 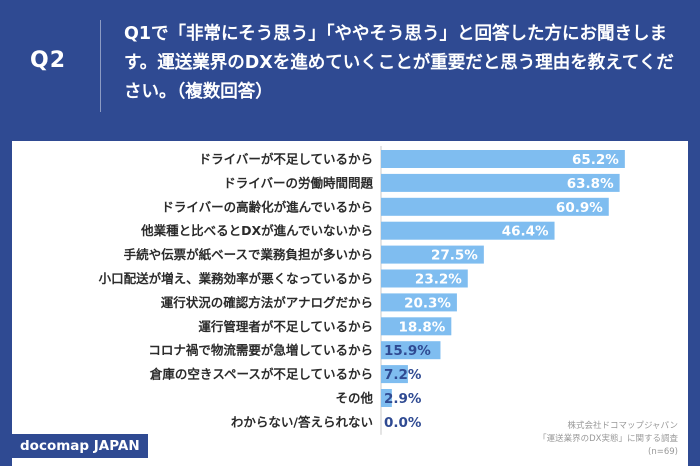 I want to click on value-label: 7.2%, so click(x=403, y=375).